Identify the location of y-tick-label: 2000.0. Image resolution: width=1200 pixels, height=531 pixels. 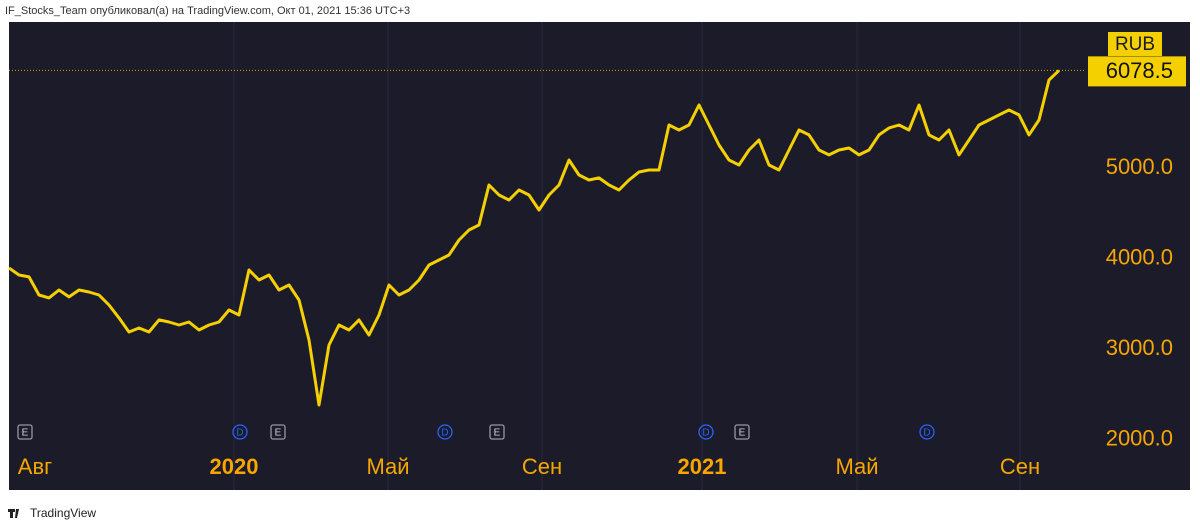
(1139, 437).